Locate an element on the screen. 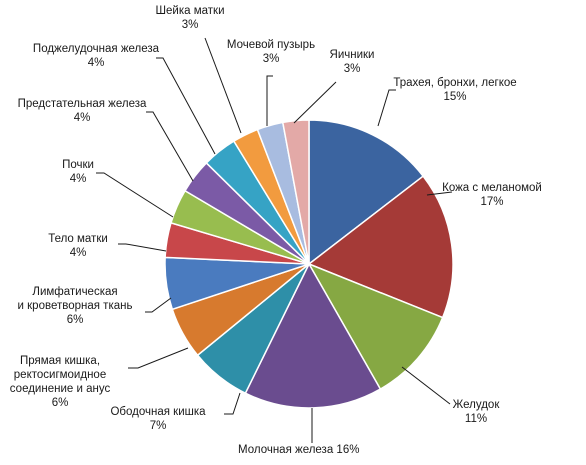  slice-label-9-line-2: 4% is located at coordinates (78, 179).